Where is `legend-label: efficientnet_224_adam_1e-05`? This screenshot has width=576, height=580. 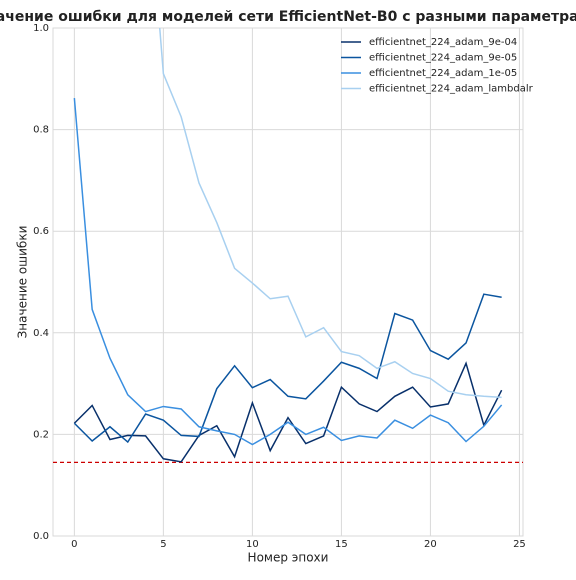 legend-label: efficientnet_224_adam_1e-05 is located at coordinates (443, 73).